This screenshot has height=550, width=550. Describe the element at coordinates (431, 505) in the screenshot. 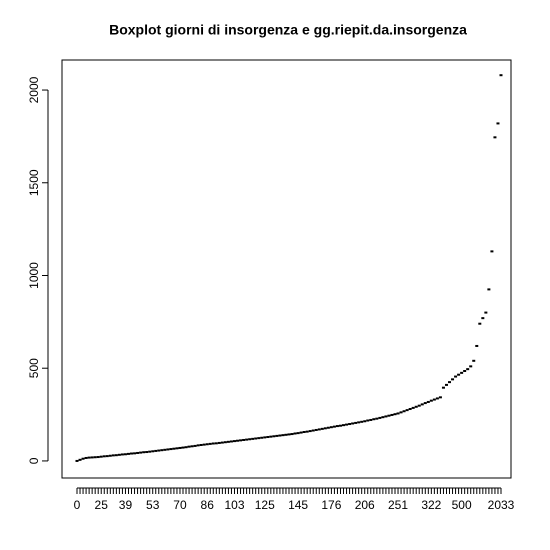

I see `x-tick-label: 322` at that location.